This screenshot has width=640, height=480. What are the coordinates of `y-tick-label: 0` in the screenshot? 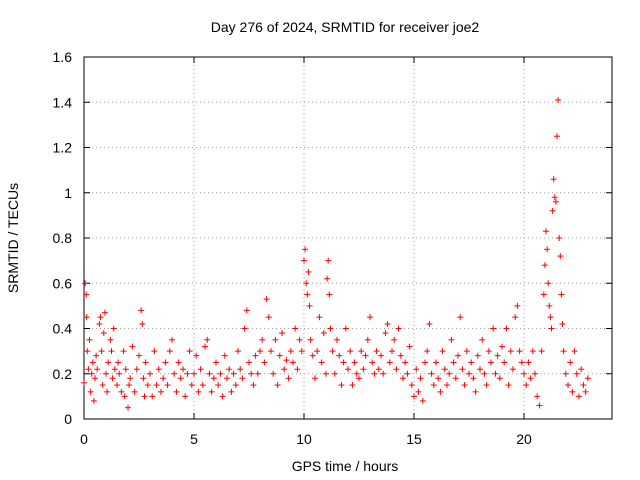 It's located at (68, 419).